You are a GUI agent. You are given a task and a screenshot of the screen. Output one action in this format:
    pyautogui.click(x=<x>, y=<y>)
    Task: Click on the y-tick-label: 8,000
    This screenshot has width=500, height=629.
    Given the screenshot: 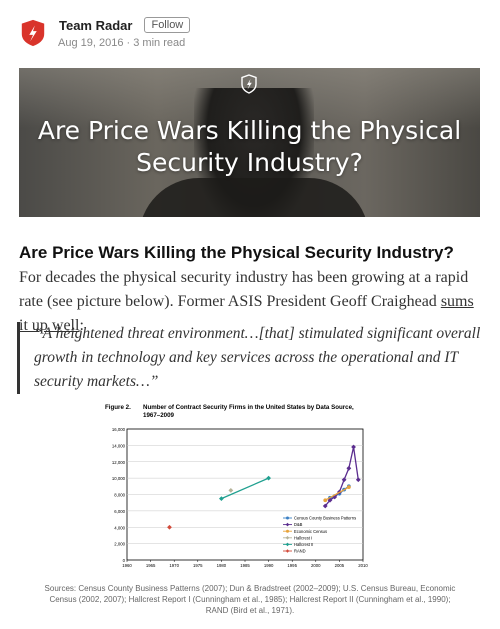 What is the action you would take?
    pyautogui.click(x=119, y=495)
    